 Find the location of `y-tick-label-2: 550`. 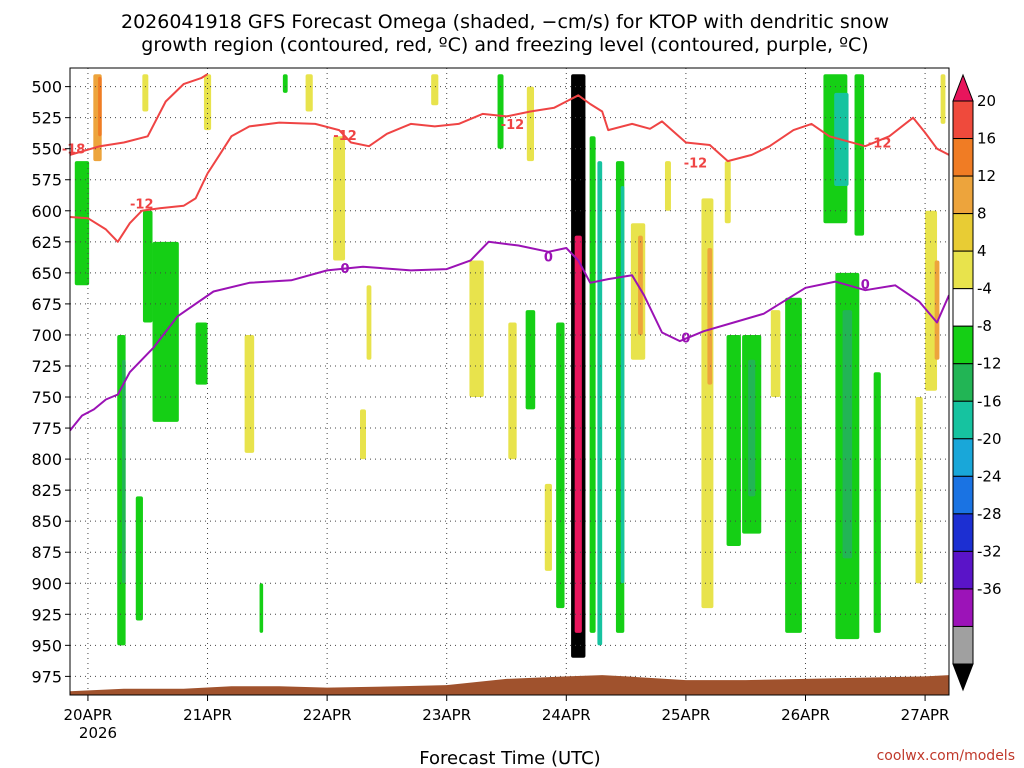

y-tick-label-2: 550 is located at coordinates (46, 149).